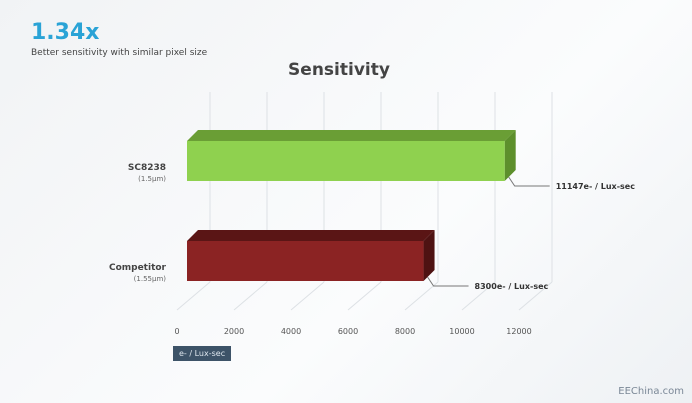 This screenshot has height=403, width=692. What do you see at coordinates (518, 331) in the screenshot?
I see `x-tick-label: 12000` at bounding box center [518, 331].